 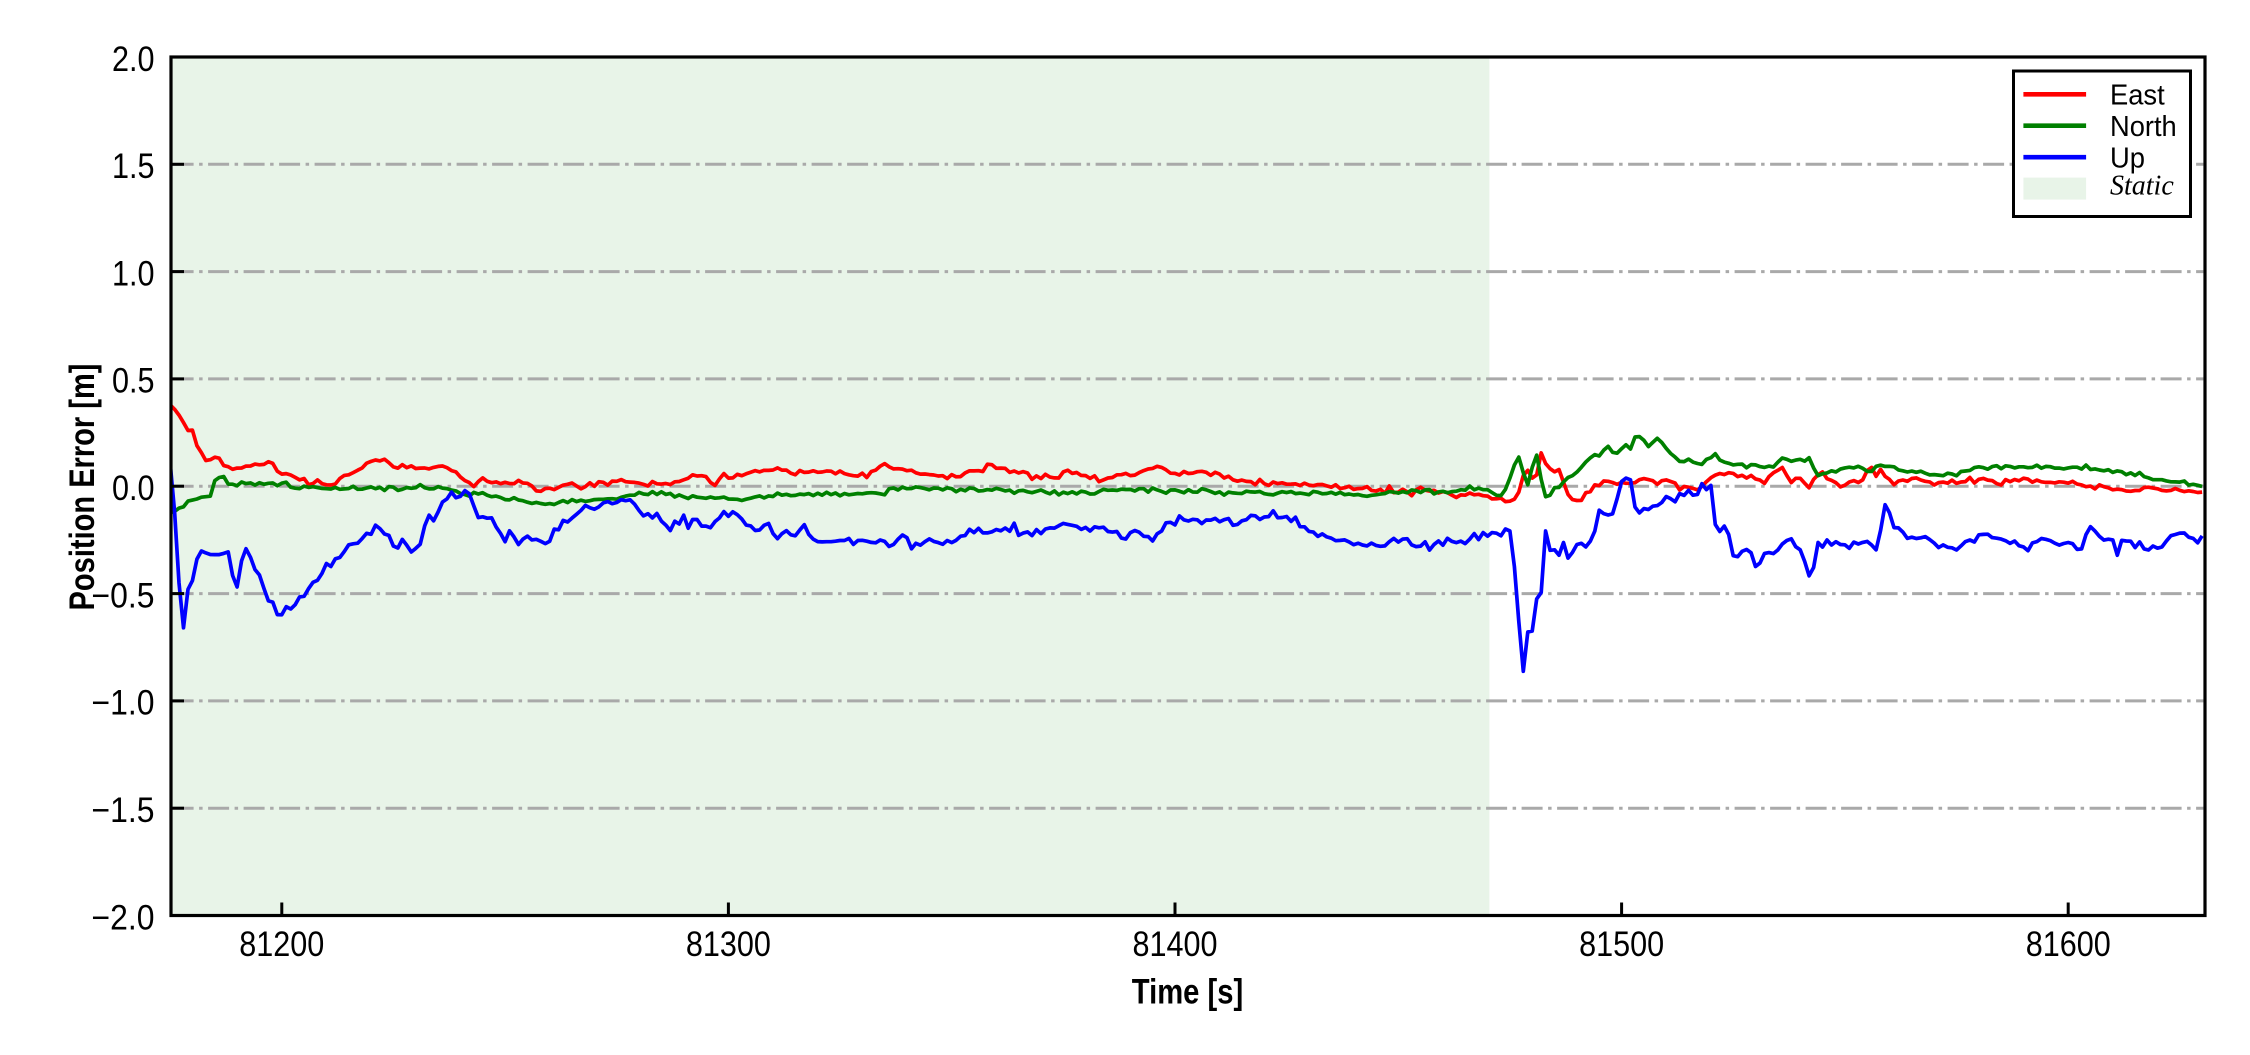 What do you see at coordinates (2137, 96) in the screenshot?
I see `svg-text: East` at bounding box center [2137, 96].